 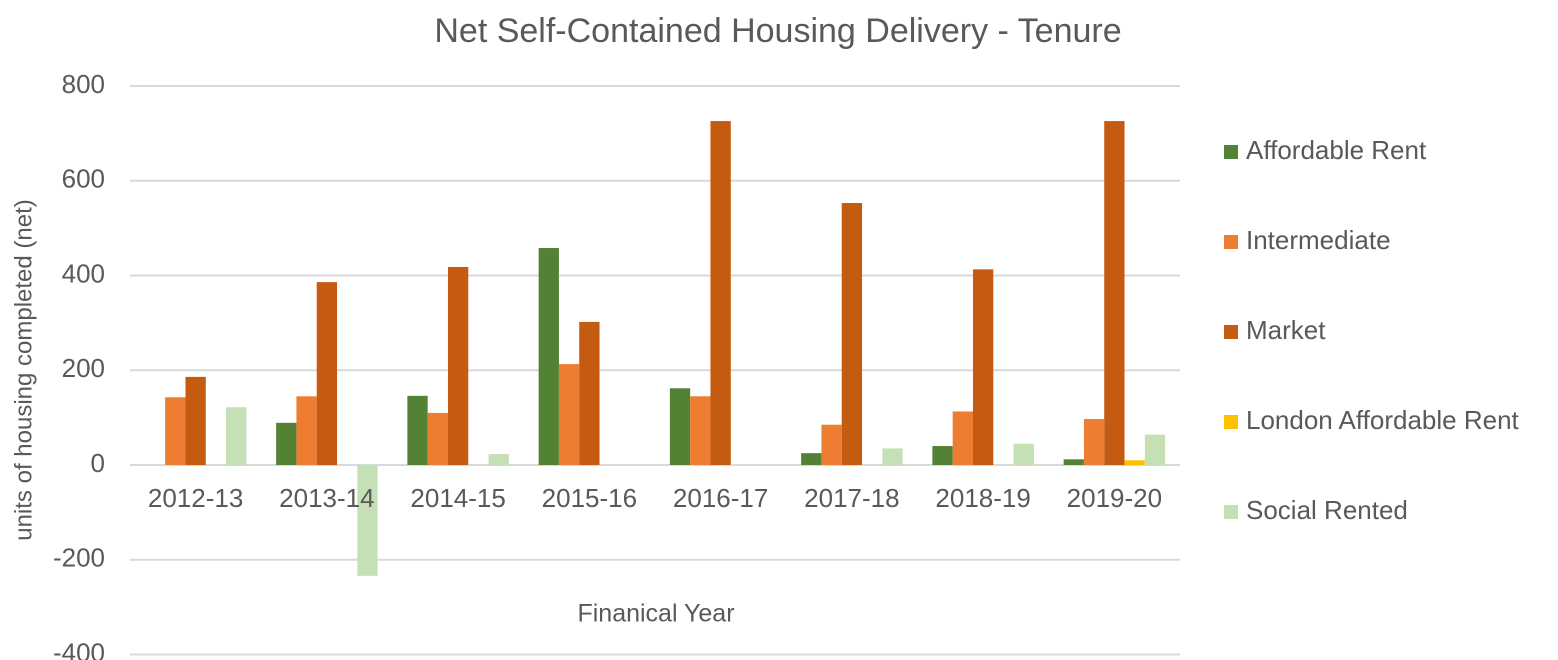 I want to click on legend-label: Intermediate, so click(x=1318, y=240).